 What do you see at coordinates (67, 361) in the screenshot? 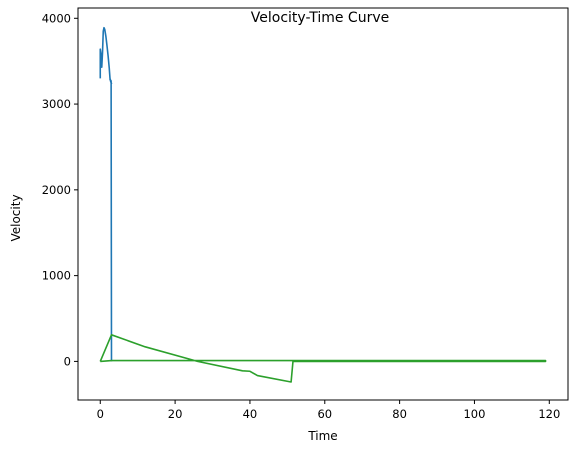
I see `y-tick-label: 0` at bounding box center [67, 361].